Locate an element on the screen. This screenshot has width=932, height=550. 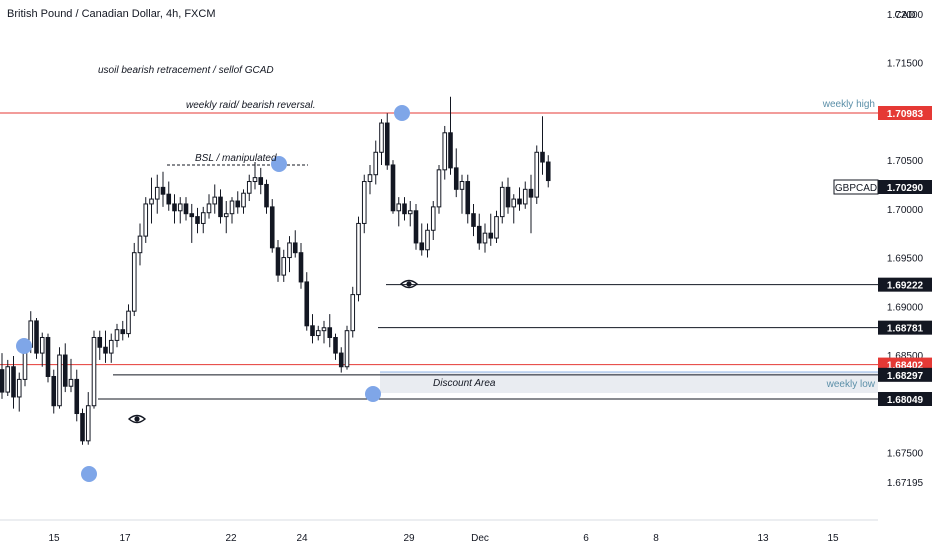
x-tick-label: 6 is located at coordinates (586, 538).